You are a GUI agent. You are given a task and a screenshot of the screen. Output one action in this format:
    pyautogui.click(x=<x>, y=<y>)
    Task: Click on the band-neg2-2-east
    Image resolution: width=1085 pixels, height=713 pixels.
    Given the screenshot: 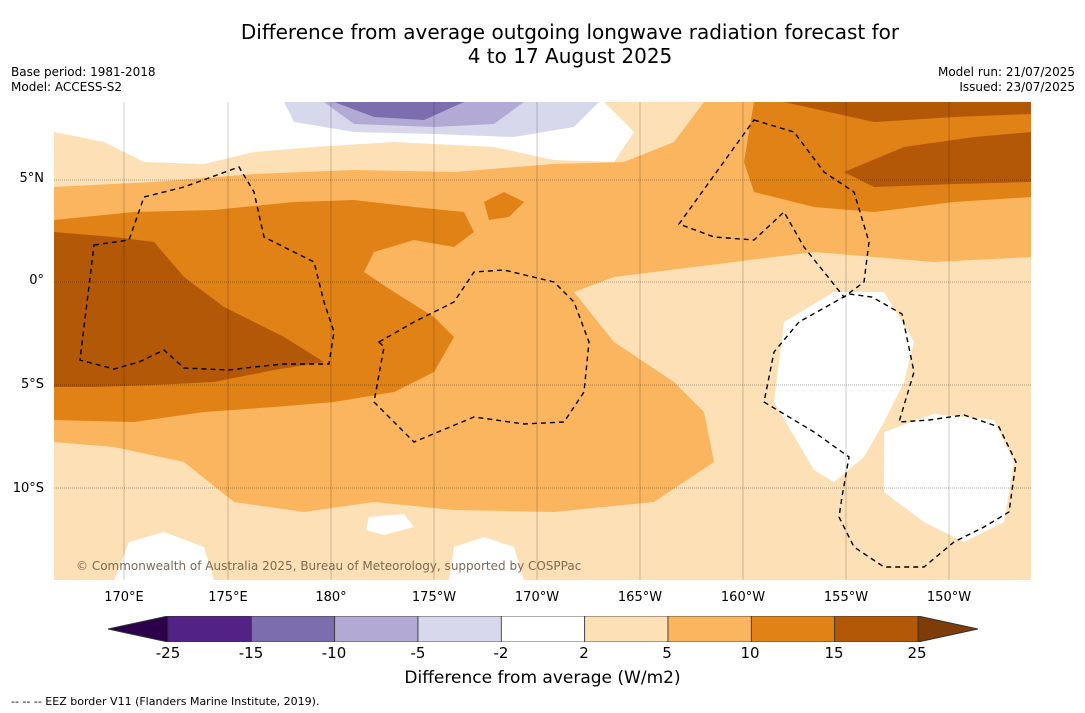 What is the action you would take?
    pyautogui.click(x=844, y=387)
    